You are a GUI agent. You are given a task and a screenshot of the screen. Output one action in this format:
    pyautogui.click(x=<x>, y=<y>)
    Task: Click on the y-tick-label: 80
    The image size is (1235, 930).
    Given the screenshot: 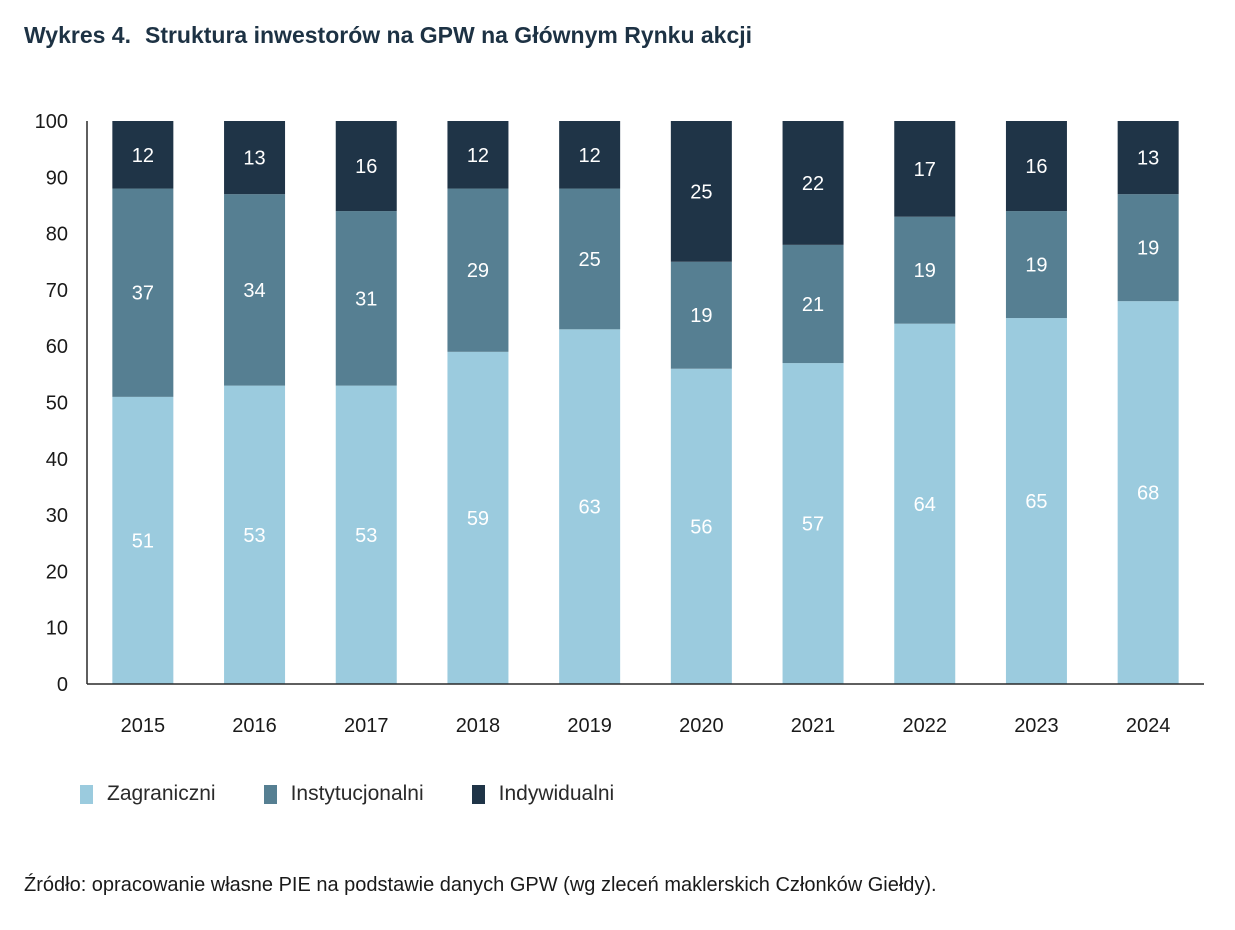 What is the action you would take?
    pyautogui.click(x=57, y=235)
    